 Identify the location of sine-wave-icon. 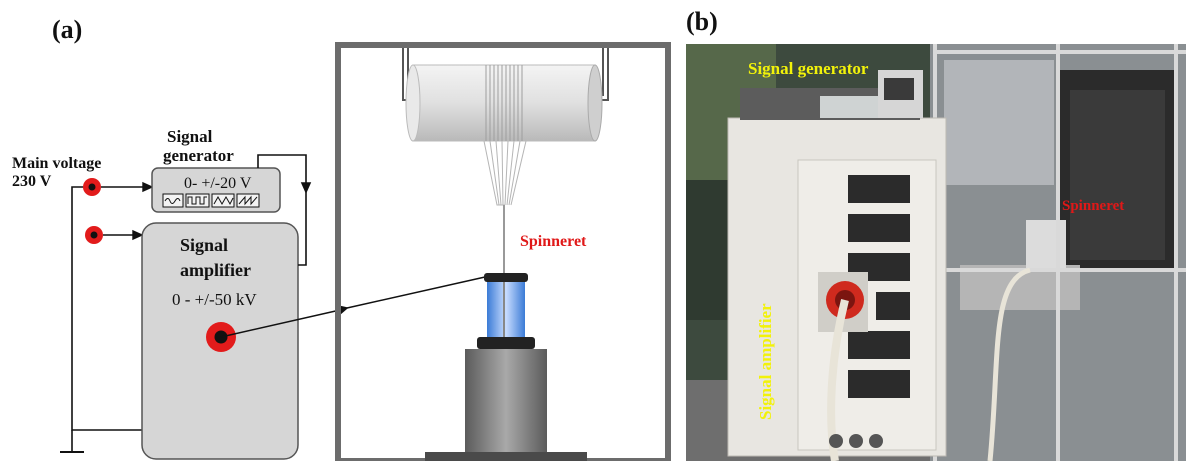
(173, 200).